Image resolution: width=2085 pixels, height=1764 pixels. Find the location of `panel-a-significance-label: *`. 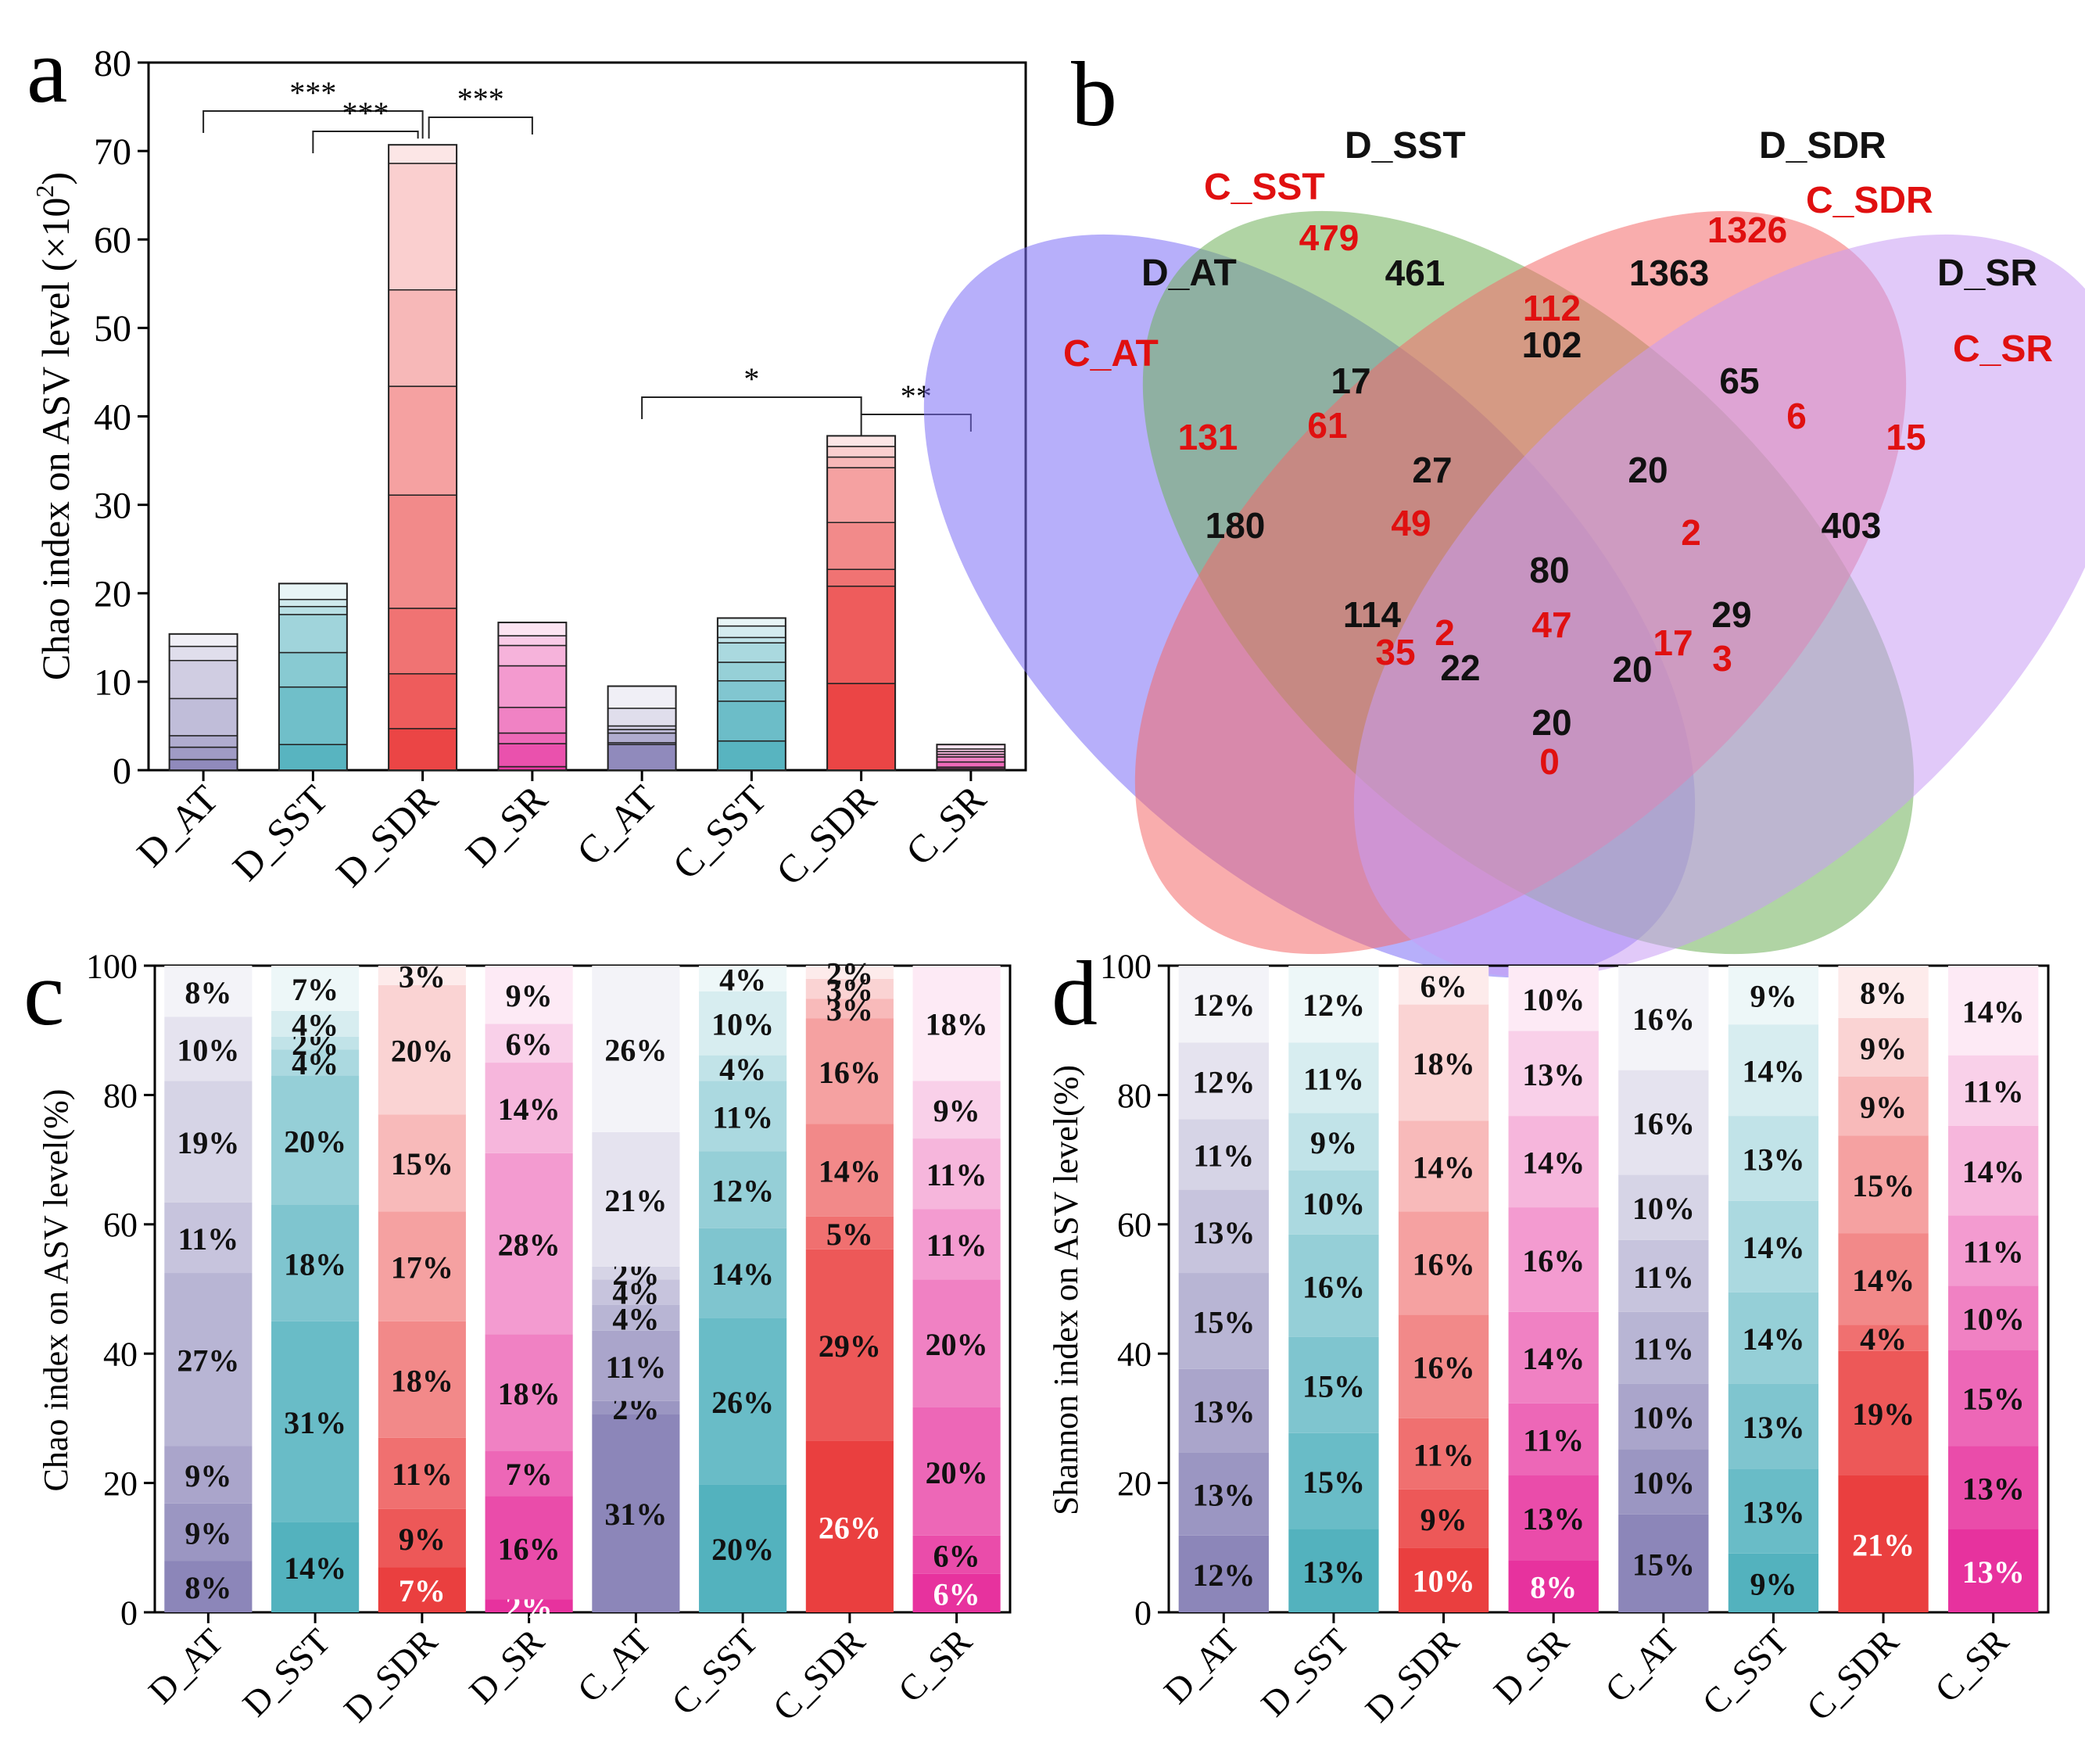

panel-a-significance-label: * is located at coordinates (751, 378).